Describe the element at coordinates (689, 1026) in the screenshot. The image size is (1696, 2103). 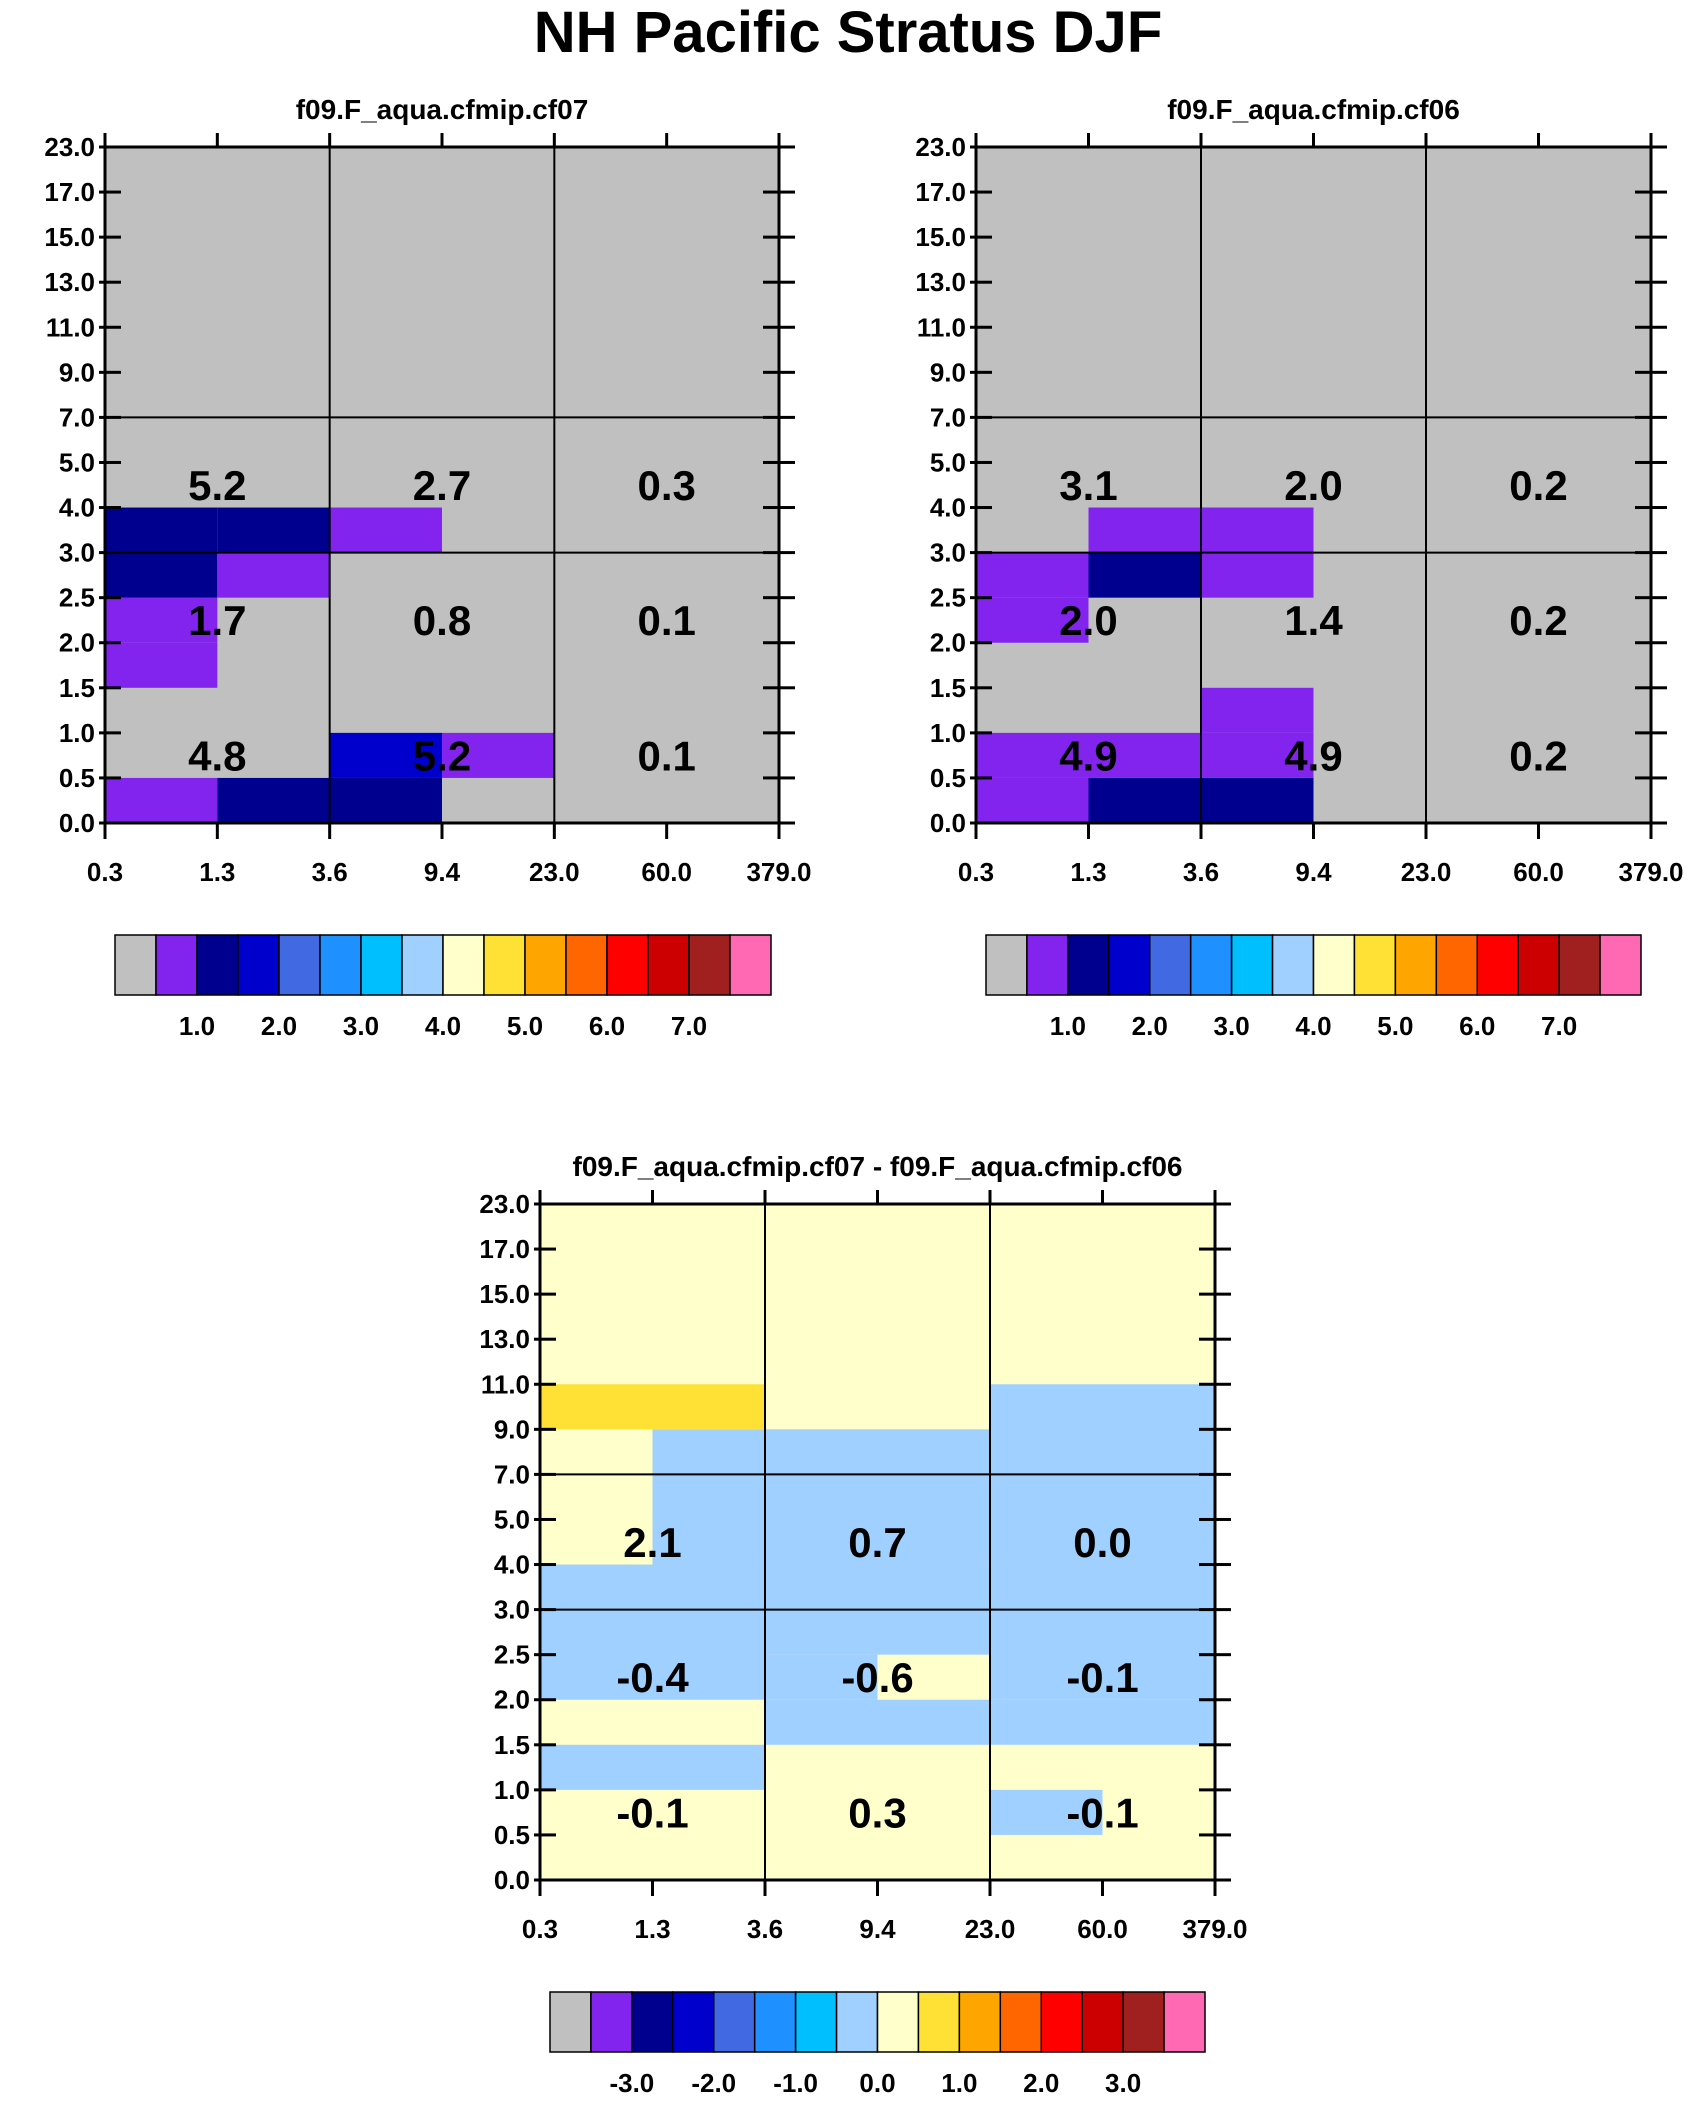
I see `colorbar-label: 7.0` at that location.